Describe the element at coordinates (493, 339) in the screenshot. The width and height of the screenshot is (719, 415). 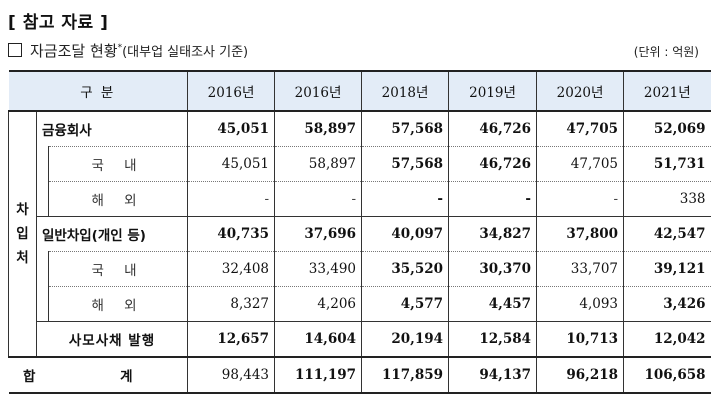
I see `cell-value: 12,584` at that location.